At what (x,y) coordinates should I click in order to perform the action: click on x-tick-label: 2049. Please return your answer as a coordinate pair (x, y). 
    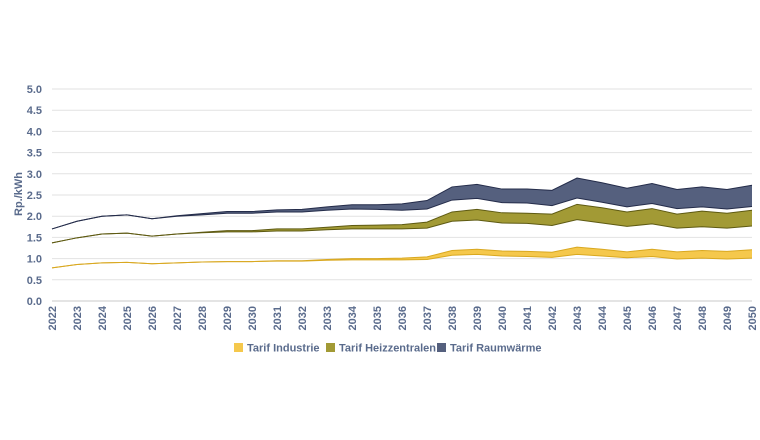
    Looking at the image, I should click on (728, 318).